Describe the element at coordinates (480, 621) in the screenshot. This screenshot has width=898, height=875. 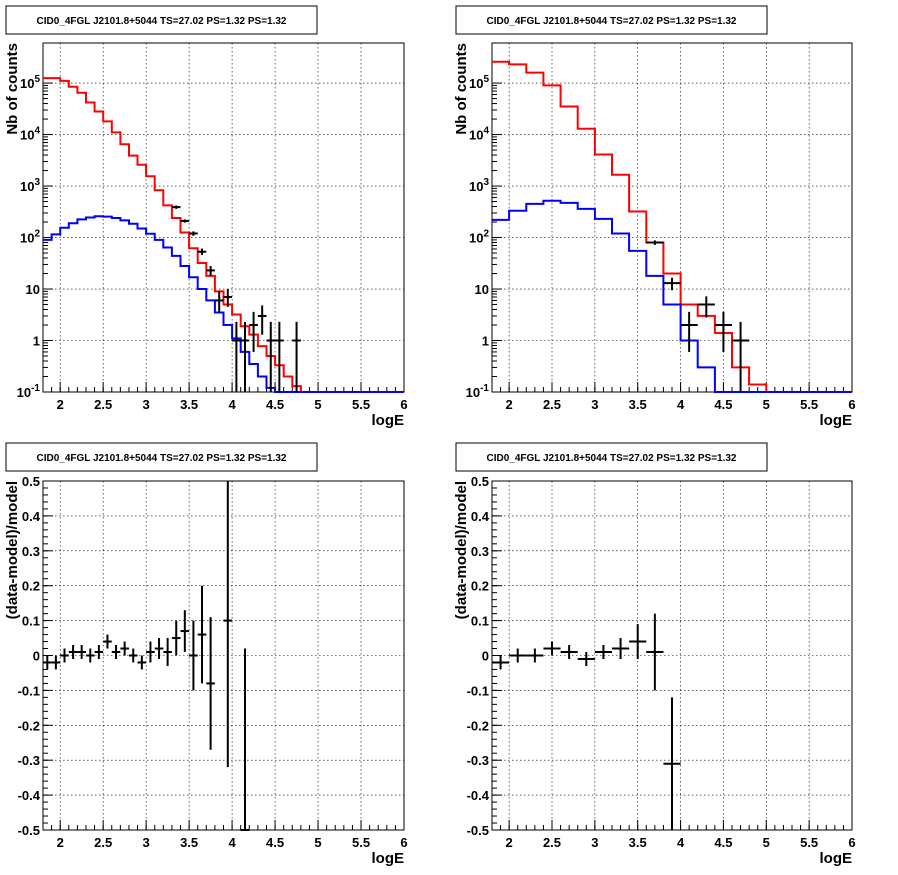
I see `y-tick-label: 0.1` at that location.